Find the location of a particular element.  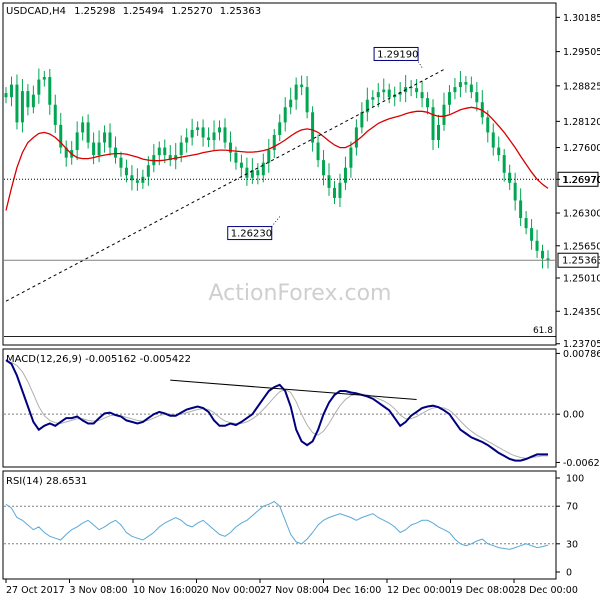

ohlc-low: 1.25270 is located at coordinates (191, 11).